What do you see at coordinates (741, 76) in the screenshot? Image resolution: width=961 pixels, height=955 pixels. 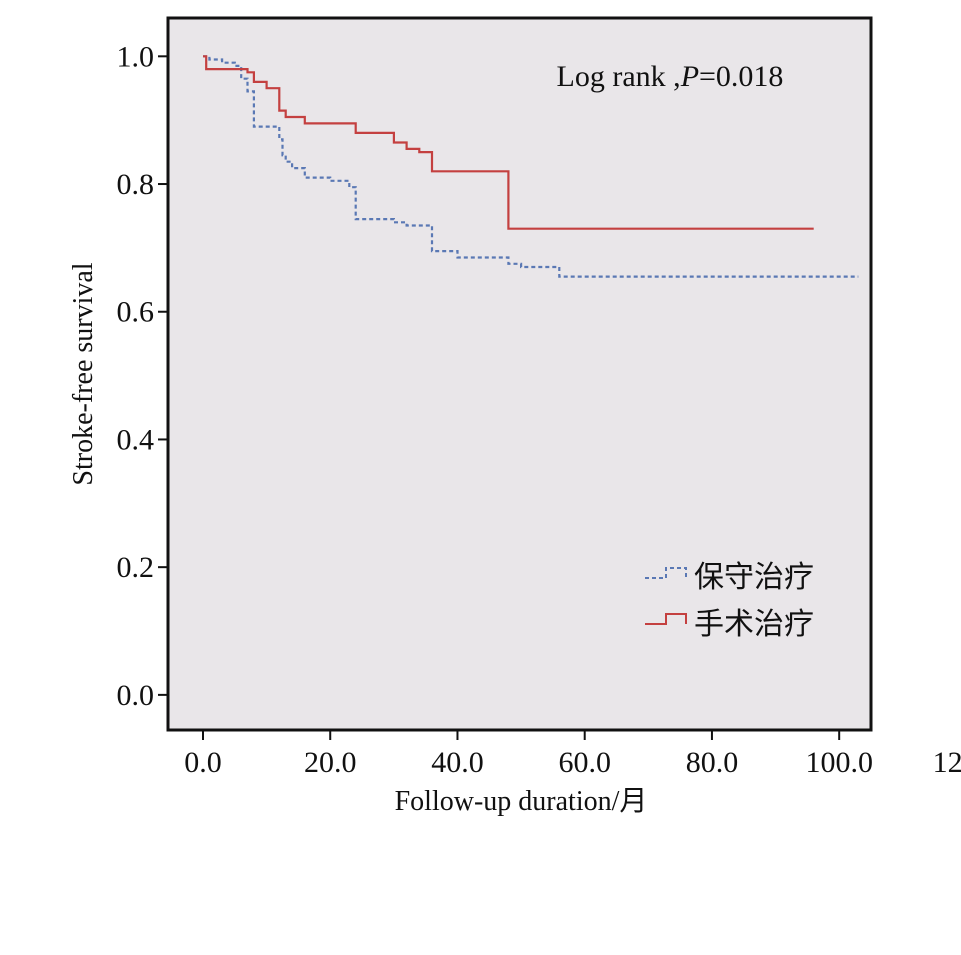 I see `annotation-p-value: =0.018` at bounding box center [741, 76].